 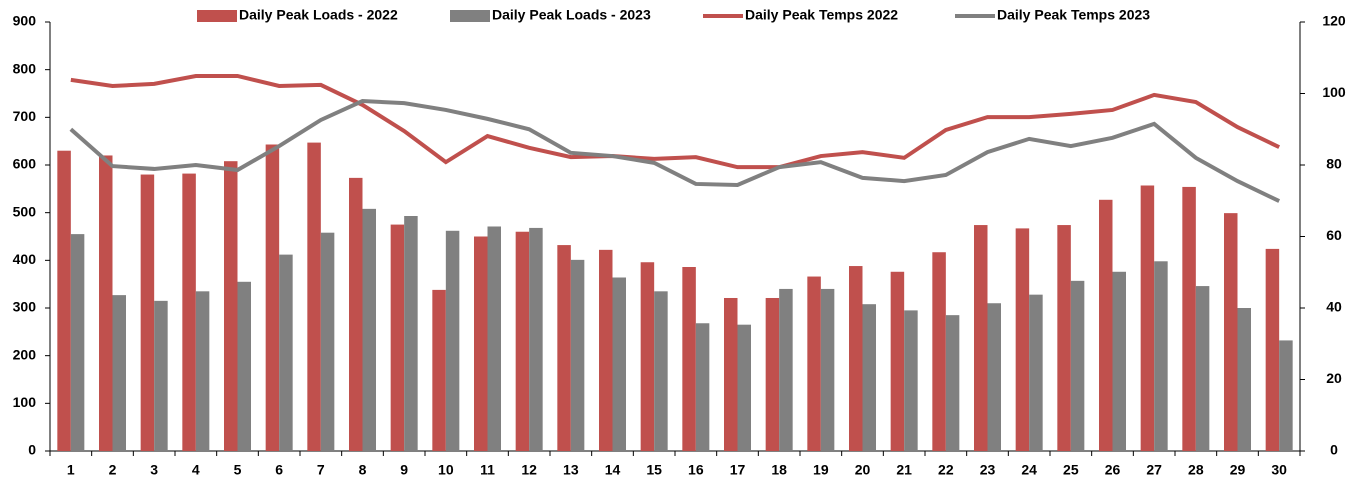 I want to click on x-tick-label: 4, so click(x=196, y=470).